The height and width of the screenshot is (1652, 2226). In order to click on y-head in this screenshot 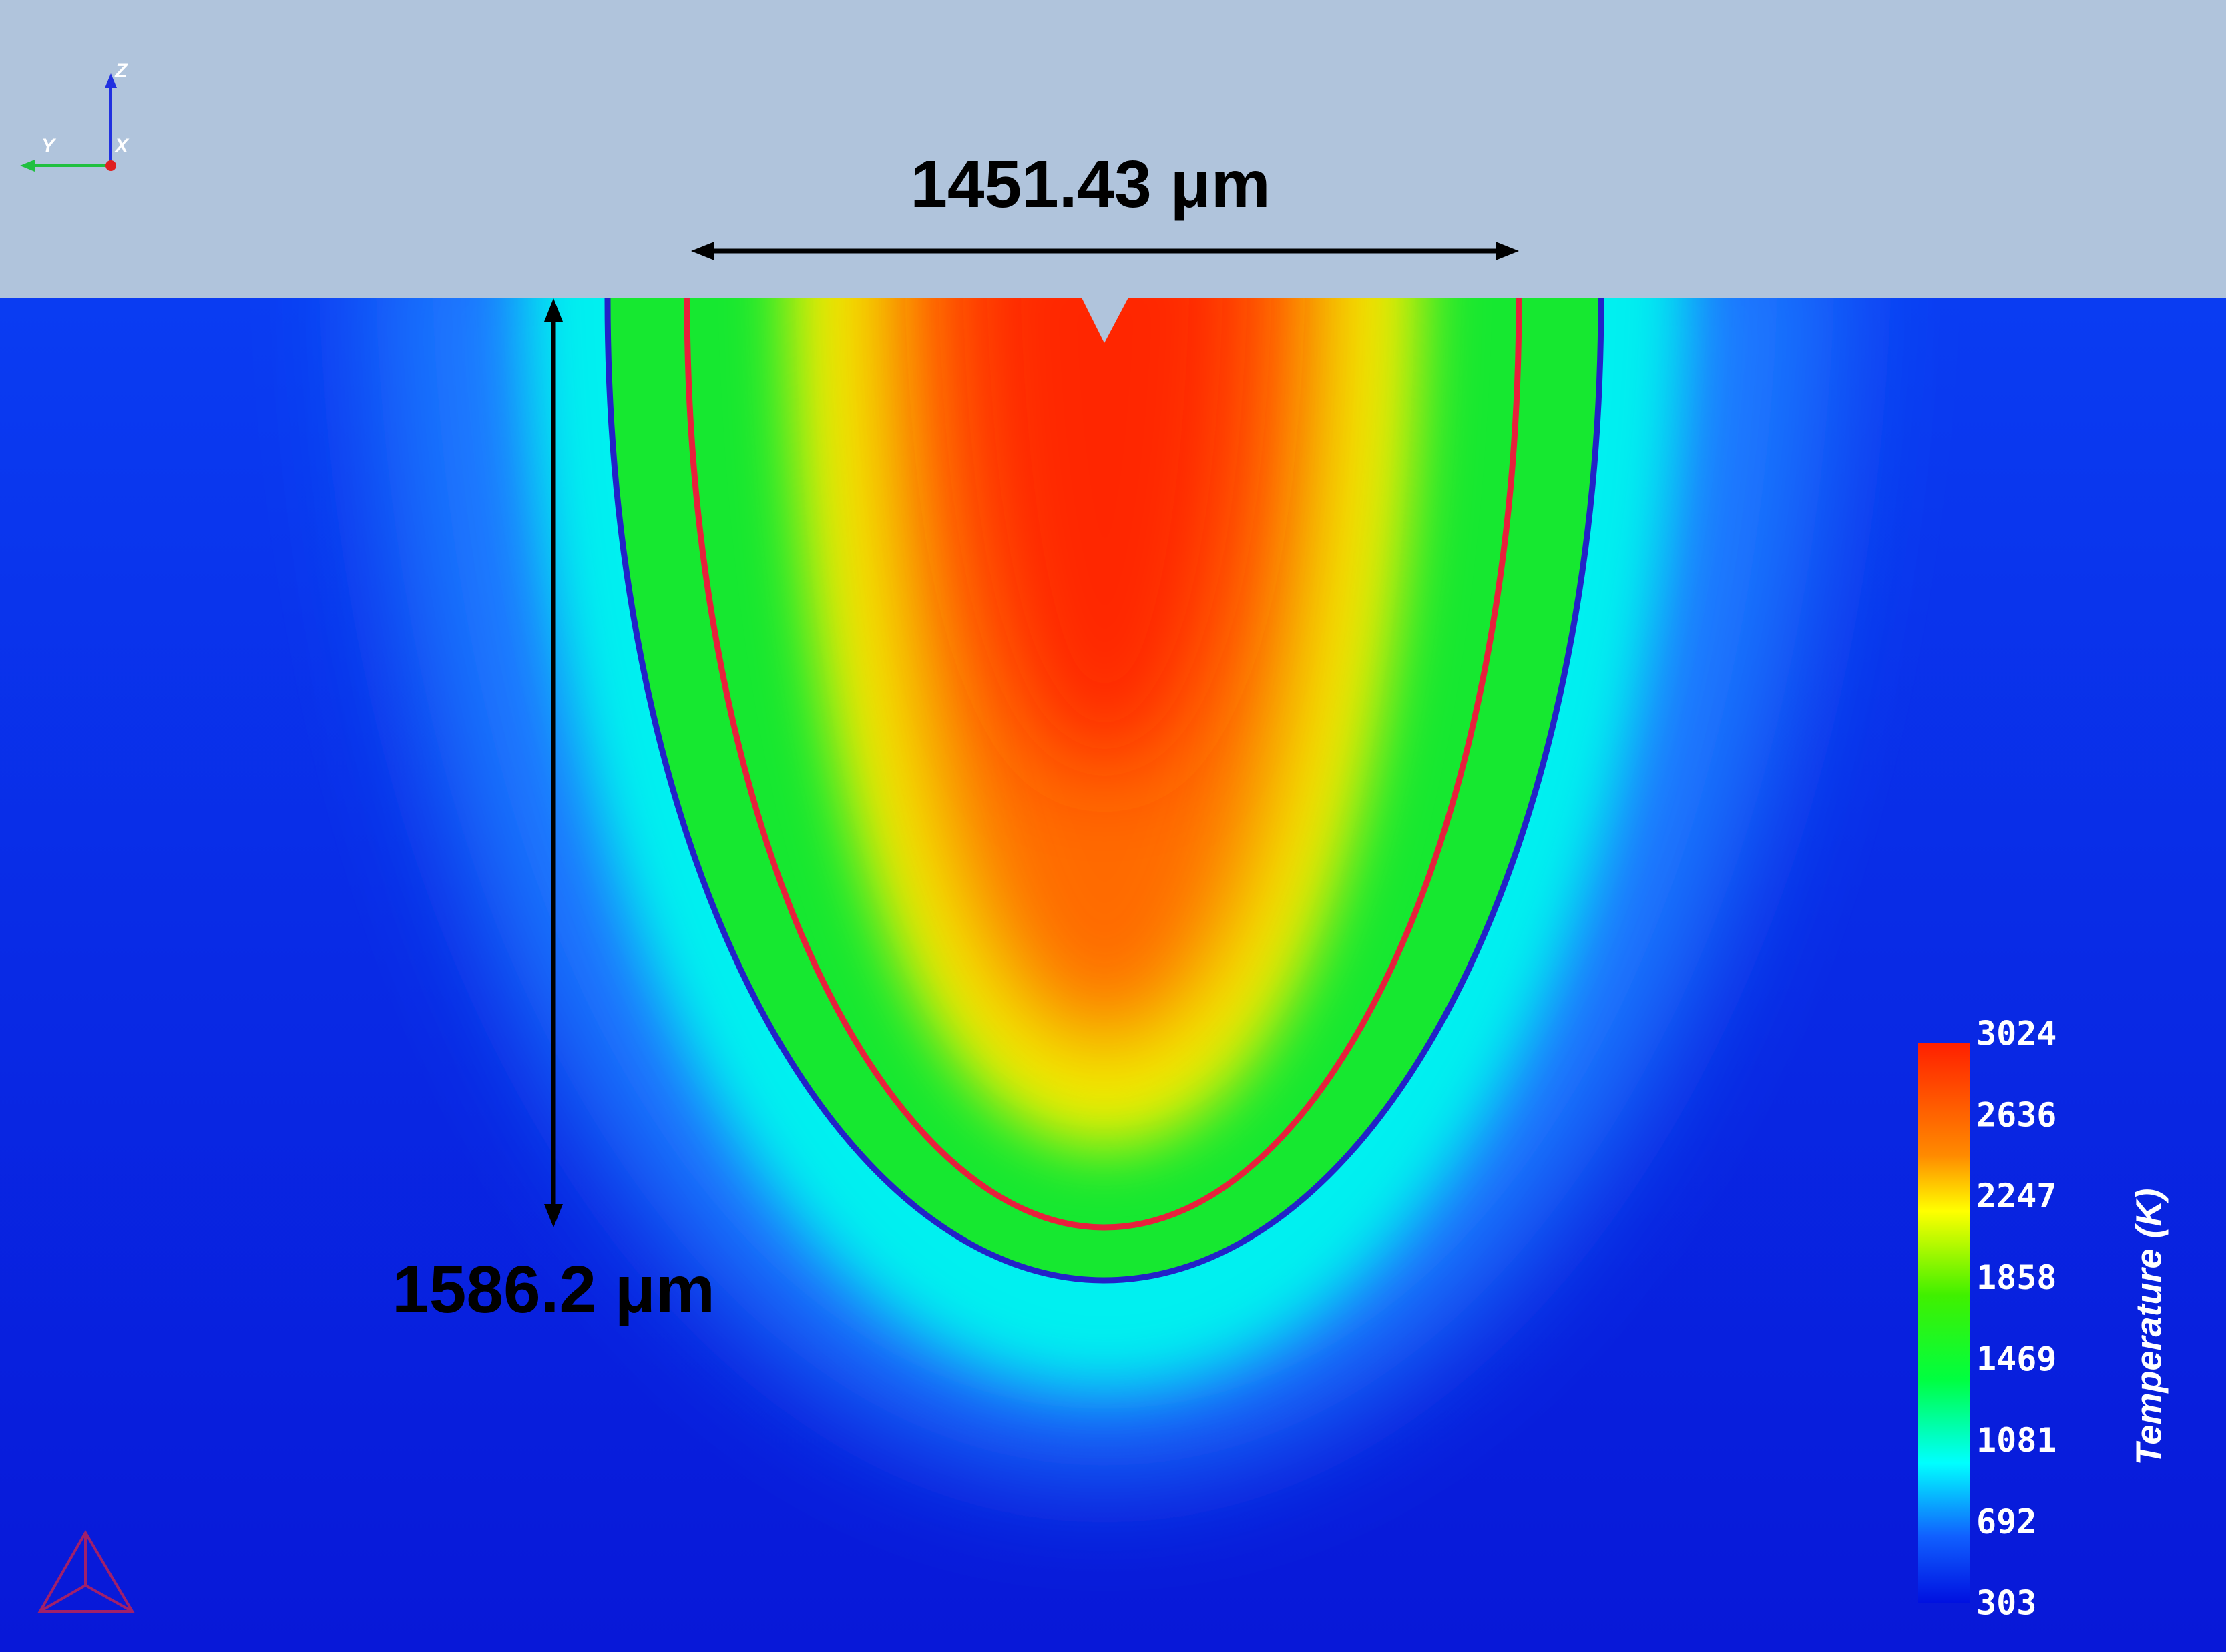, I will do `click(27, 166)`.